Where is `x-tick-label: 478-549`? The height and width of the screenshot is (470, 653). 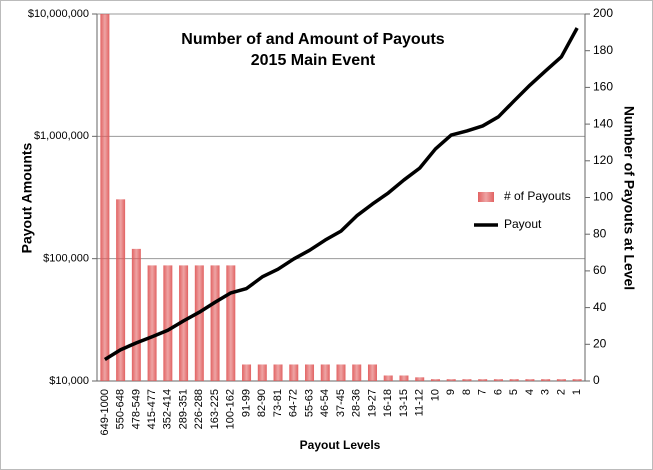 x-tick-label: 478-549 is located at coordinates (136, 409).